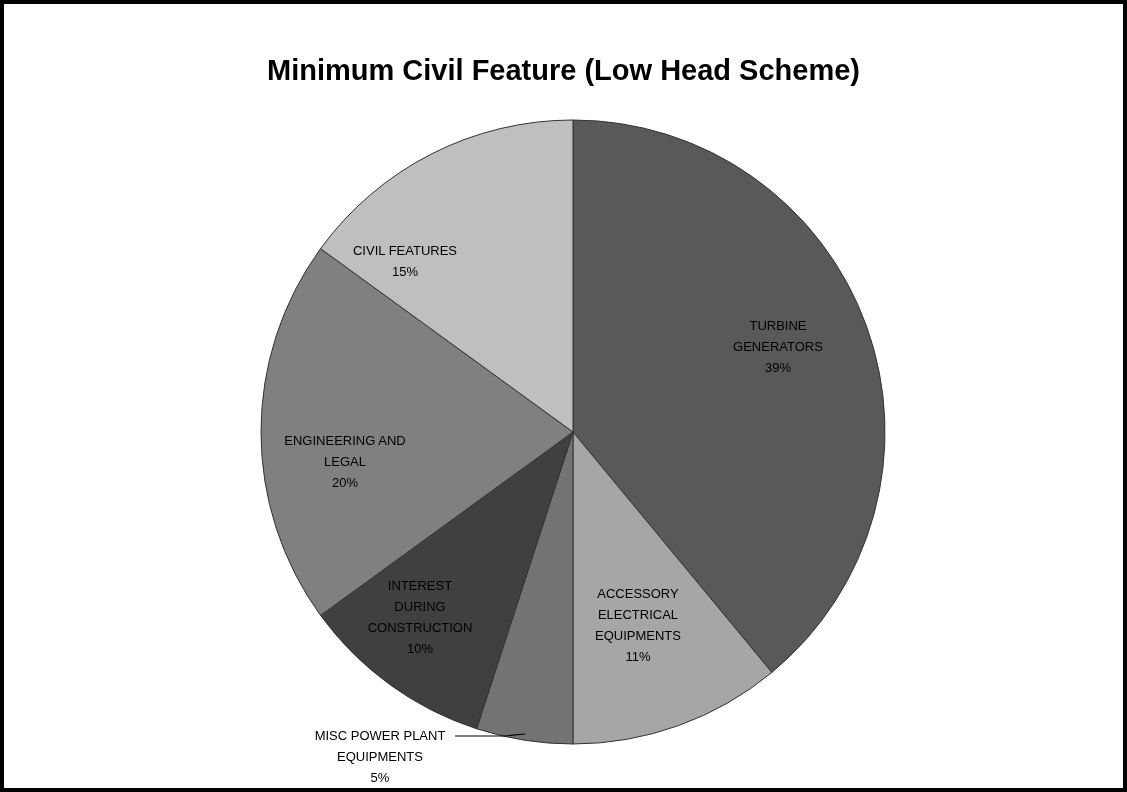 The width and height of the screenshot is (1127, 792). What do you see at coordinates (405, 271) in the screenshot?
I see `data-label: 15%` at bounding box center [405, 271].